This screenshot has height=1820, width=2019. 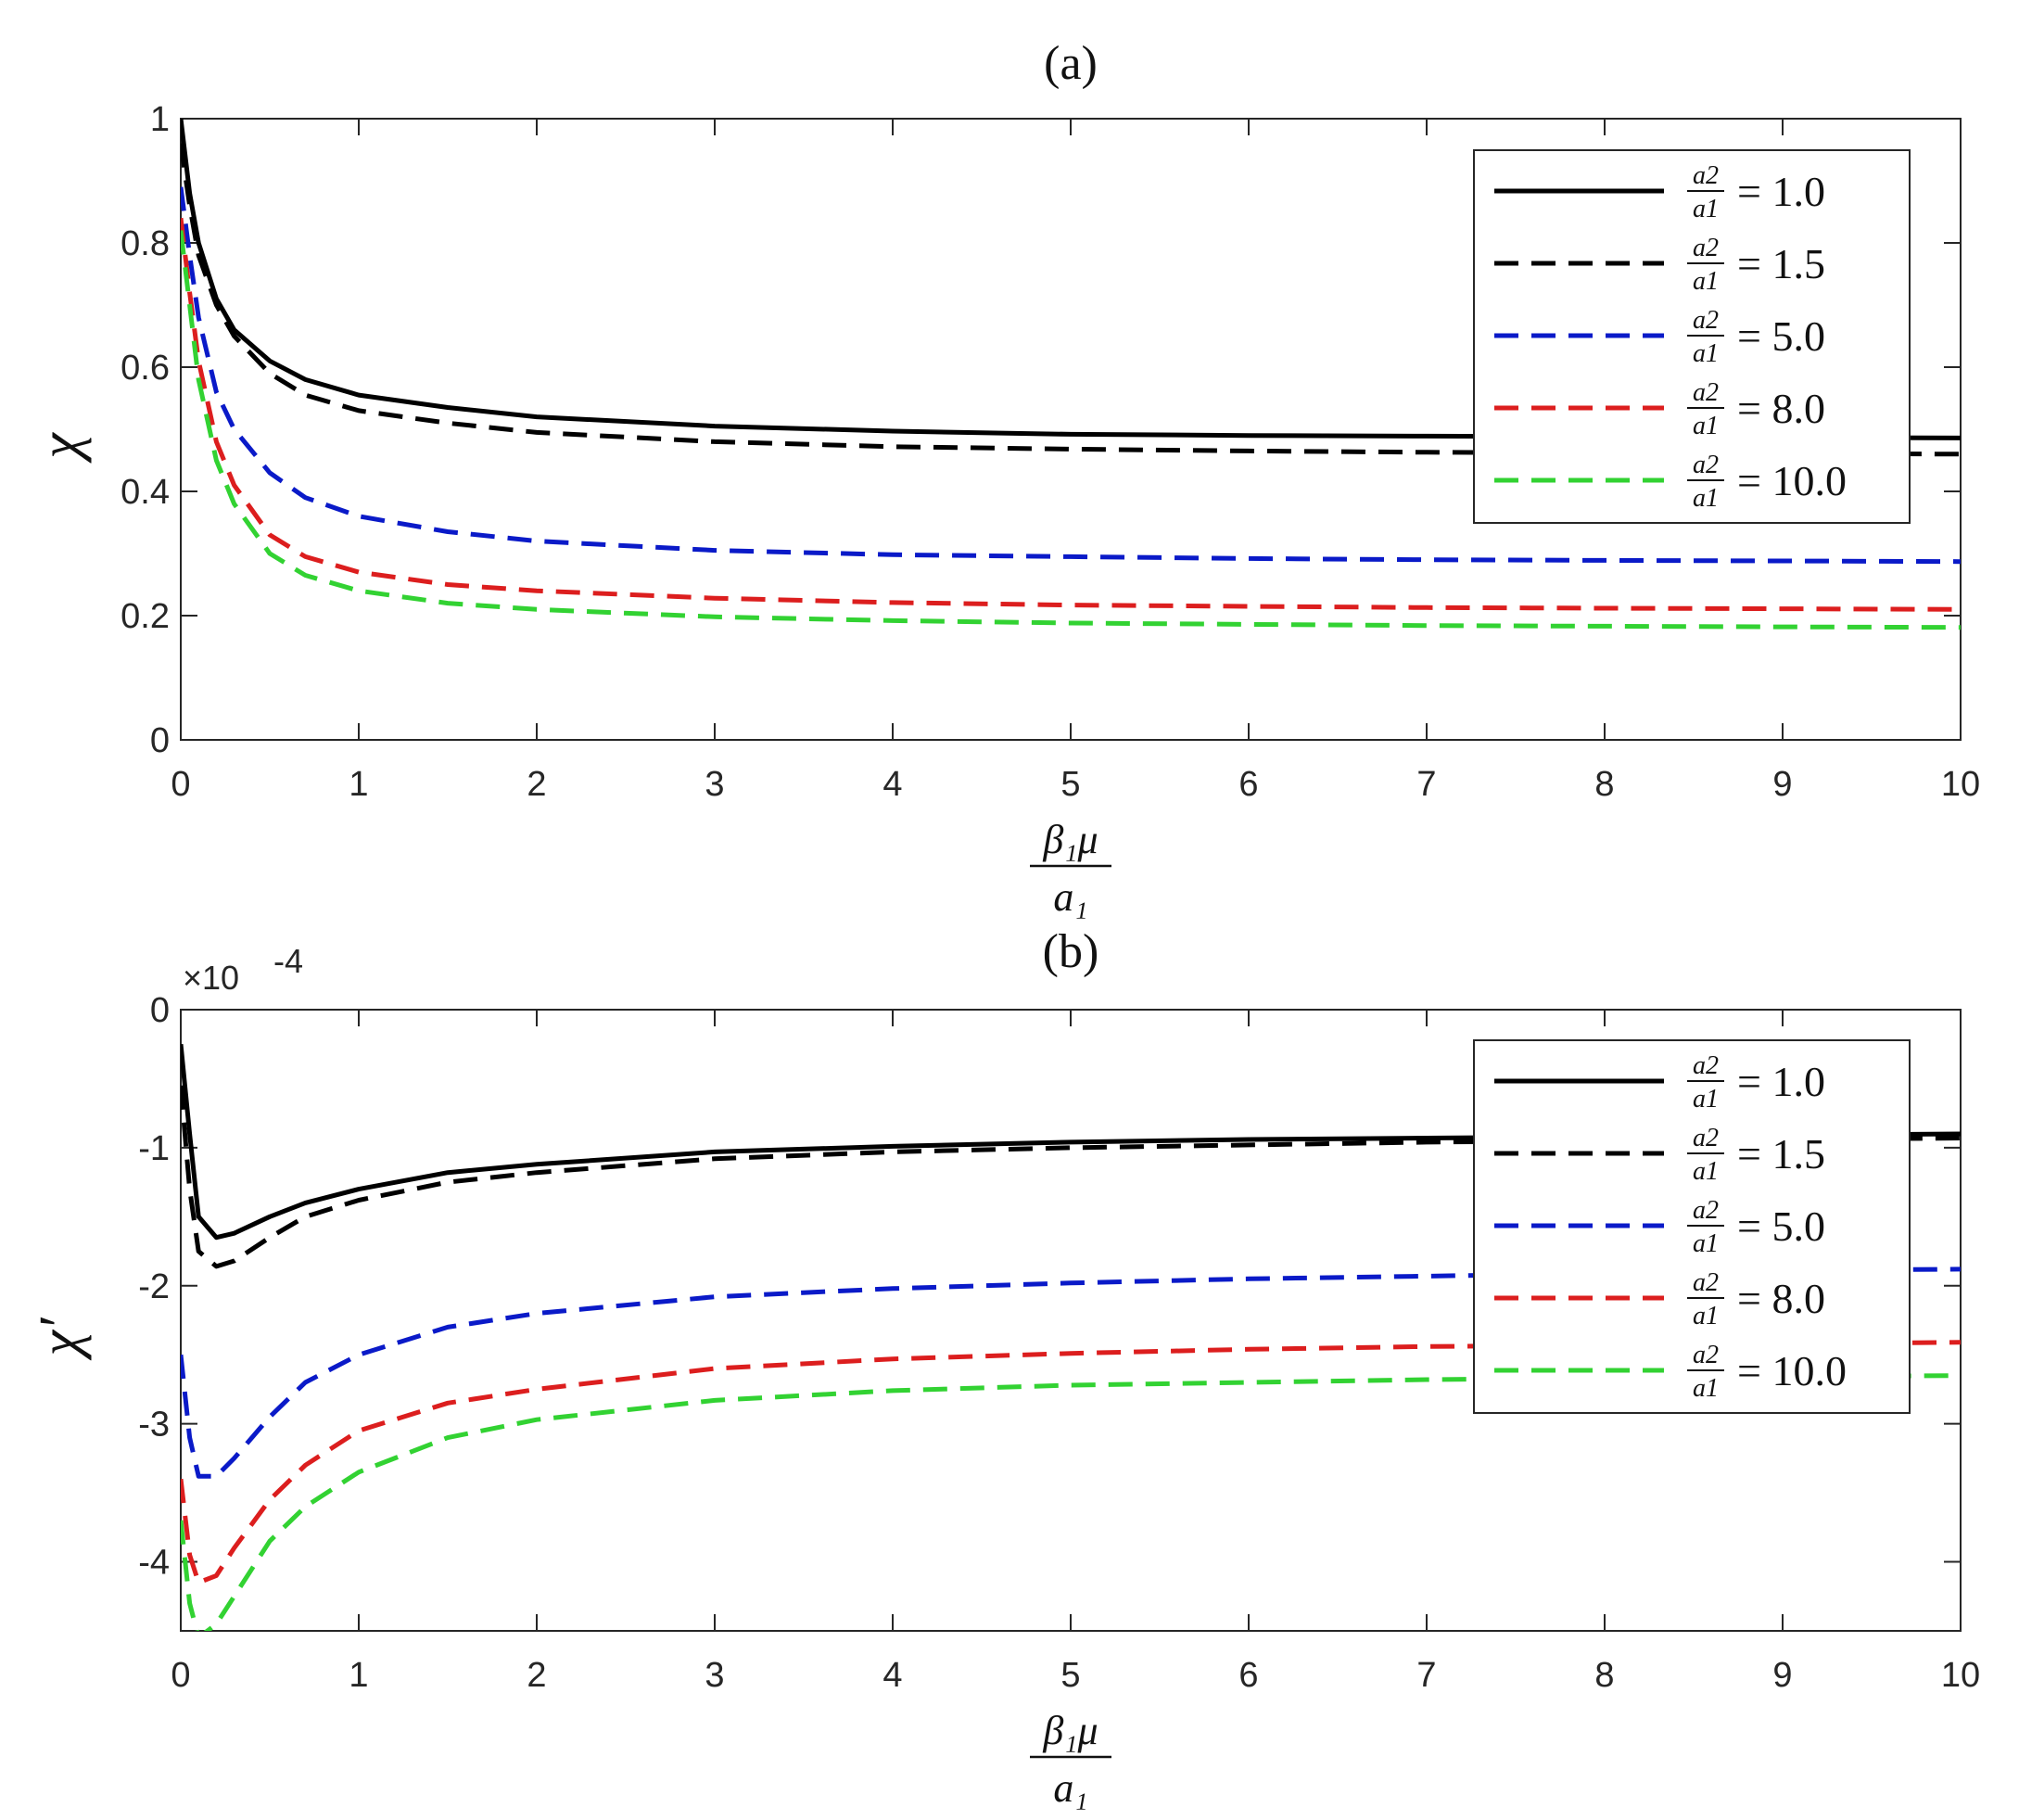 I want to click on y-tick-label: 0.4, so click(x=145, y=492).